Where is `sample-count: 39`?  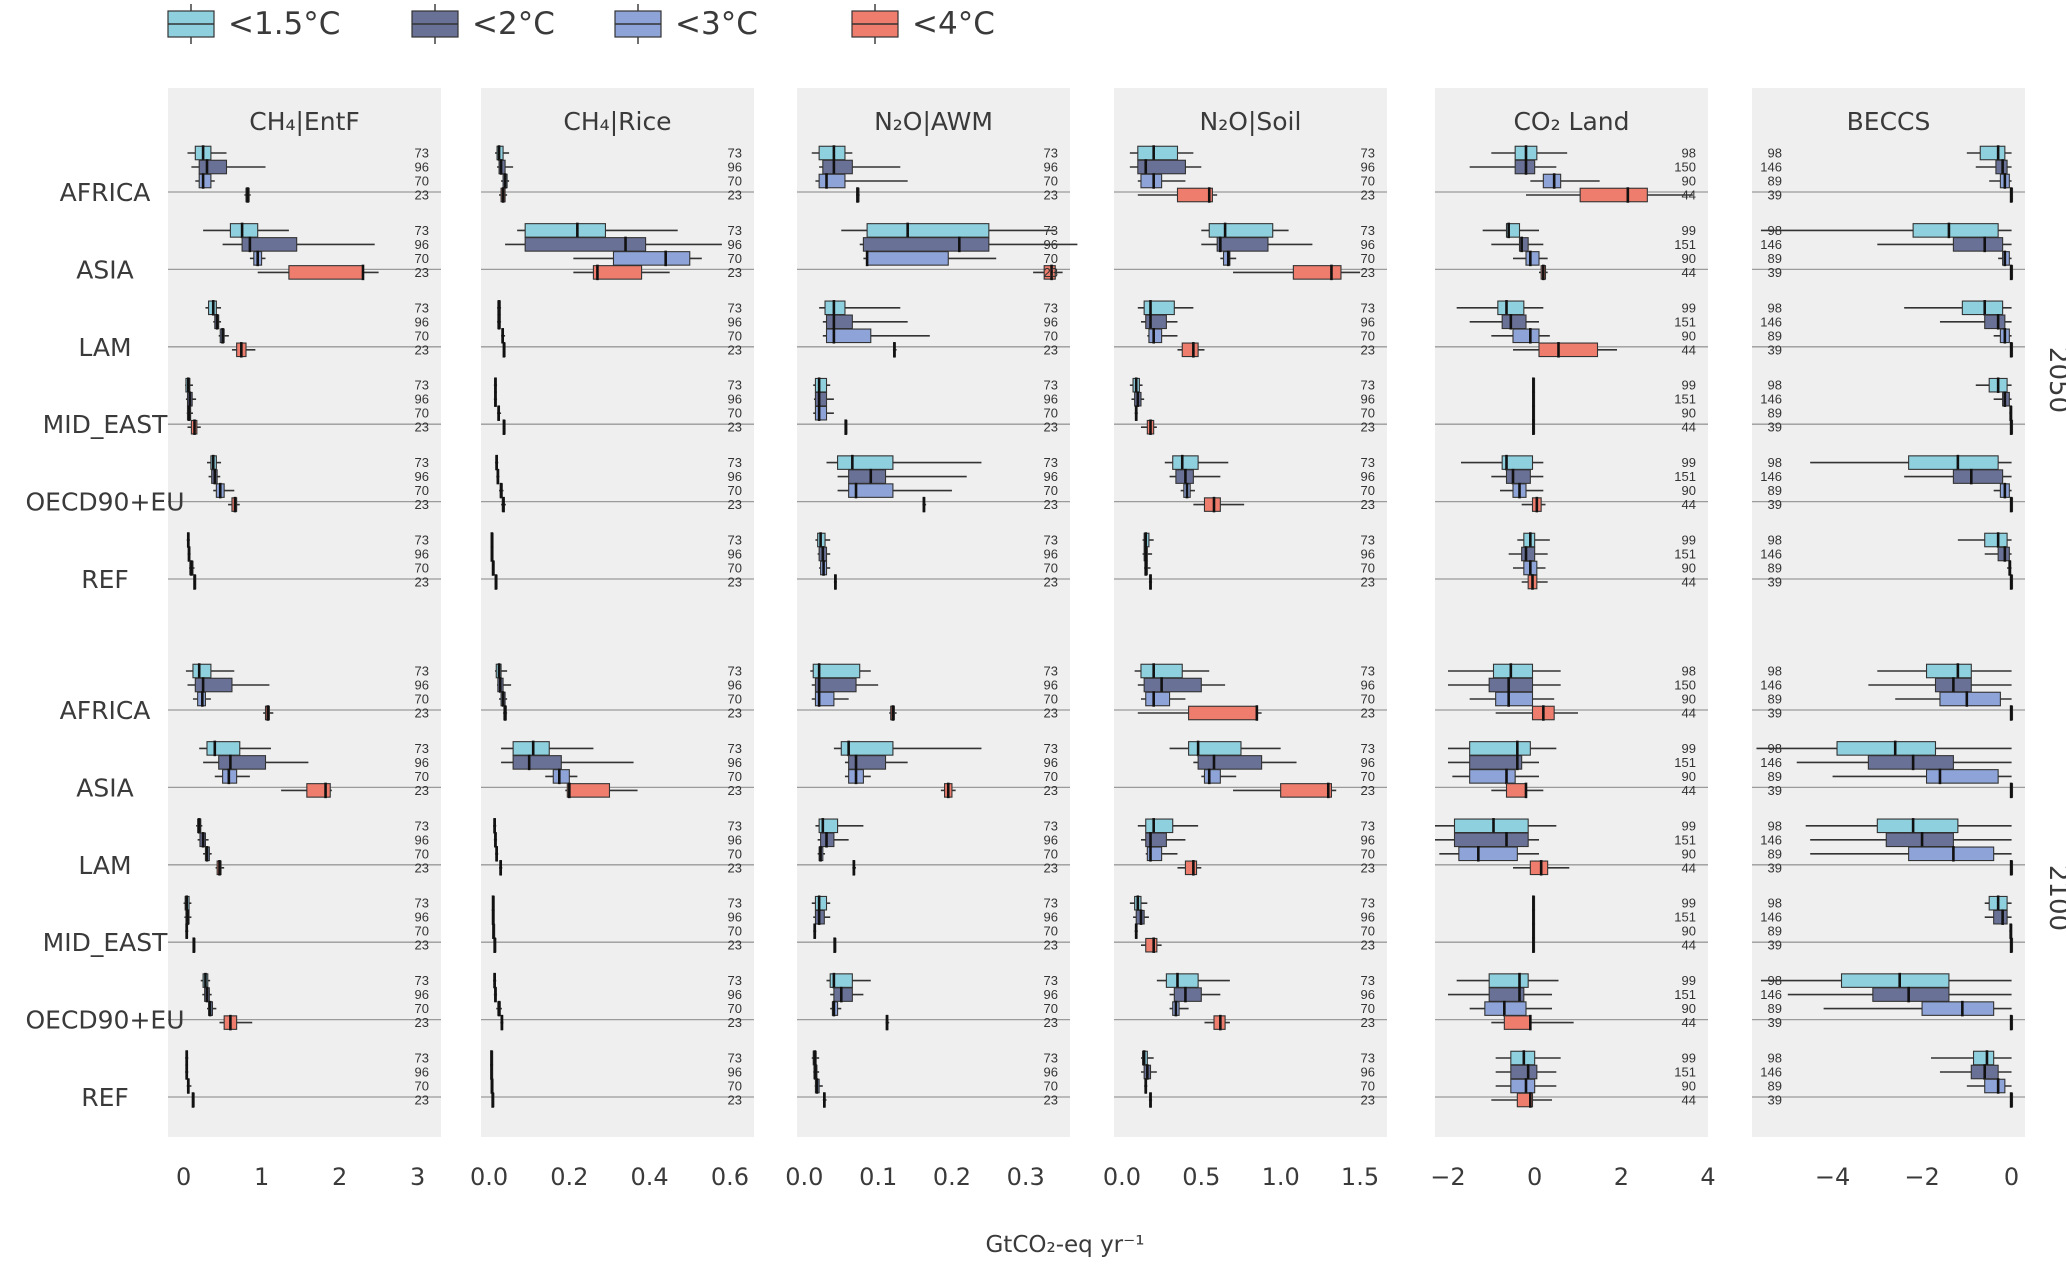
sample-count: 39 is located at coordinates (1775, 582).